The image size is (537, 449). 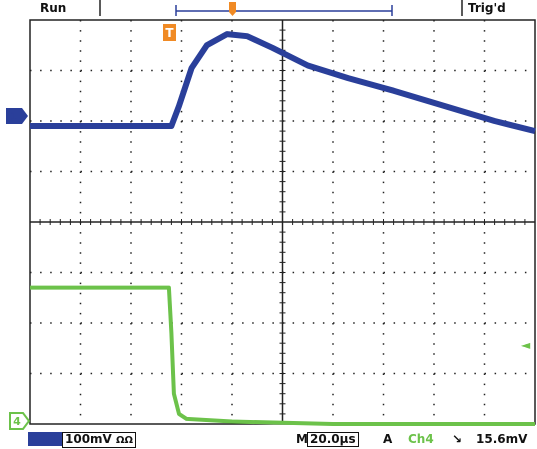 What do you see at coordinates (333, 439) in the screenshot?
I see `timebase: 20.0μs` at bounding box center [333, 439].